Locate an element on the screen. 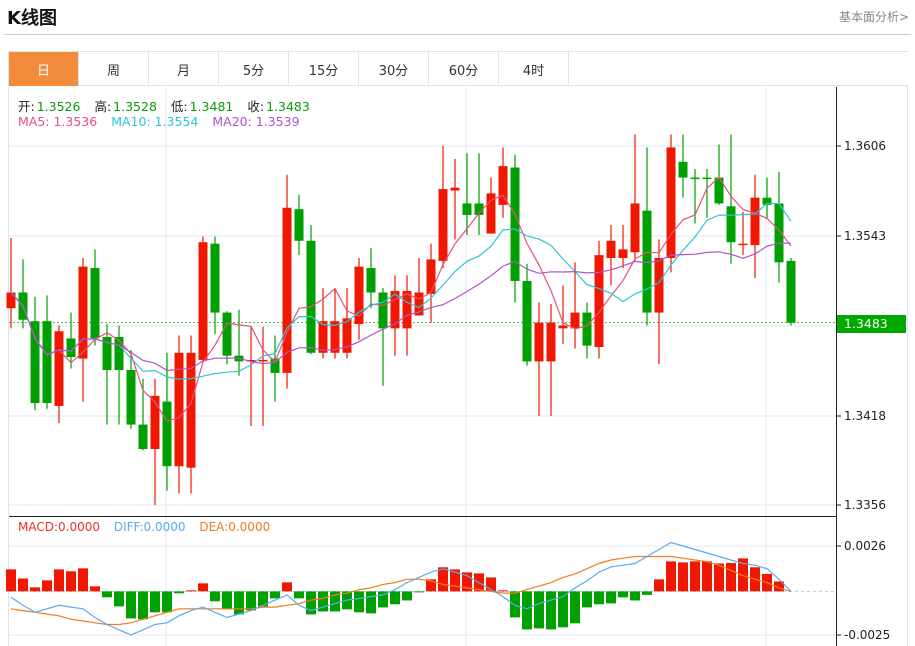  tab-day: 日 is located at coordinates (44, 69).